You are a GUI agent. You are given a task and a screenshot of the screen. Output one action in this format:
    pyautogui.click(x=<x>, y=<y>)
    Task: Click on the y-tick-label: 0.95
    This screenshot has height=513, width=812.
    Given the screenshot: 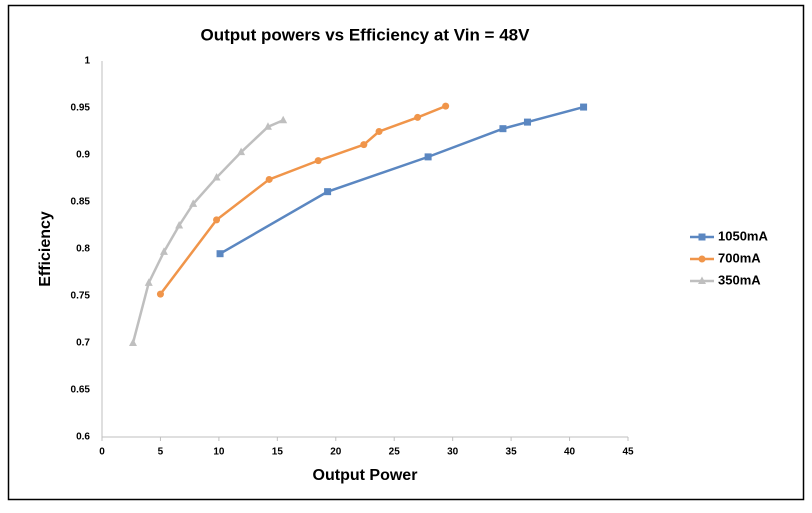 What is the action you would take?
    pyautogui.click(x=81, y=108)
    